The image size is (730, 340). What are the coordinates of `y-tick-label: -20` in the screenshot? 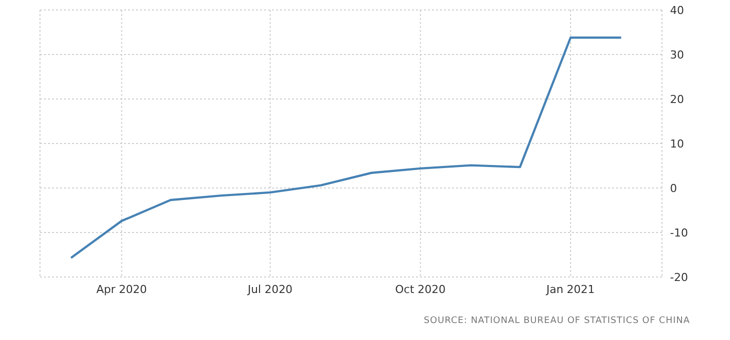 It's located at (679, 277).